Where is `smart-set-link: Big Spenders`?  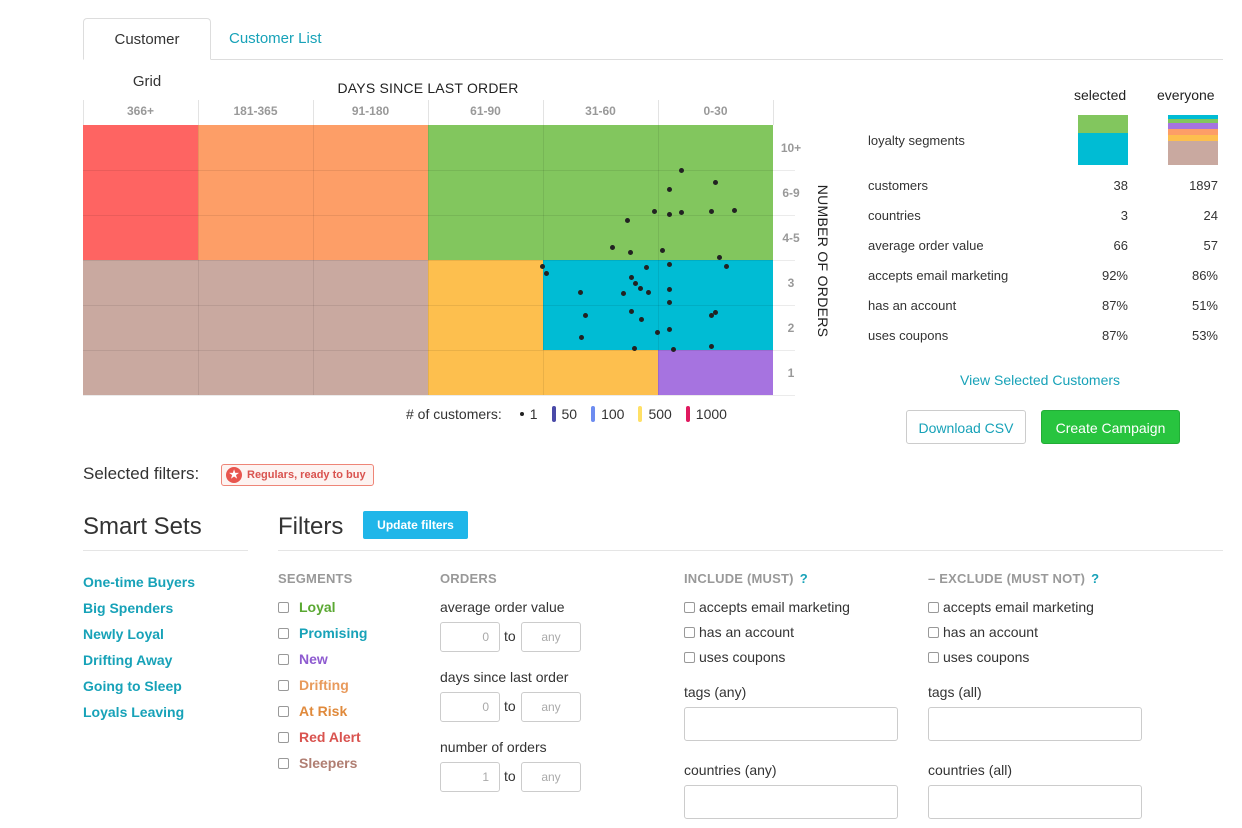 smart-set-link: Big Spenders is located at coordinates (128, 608).